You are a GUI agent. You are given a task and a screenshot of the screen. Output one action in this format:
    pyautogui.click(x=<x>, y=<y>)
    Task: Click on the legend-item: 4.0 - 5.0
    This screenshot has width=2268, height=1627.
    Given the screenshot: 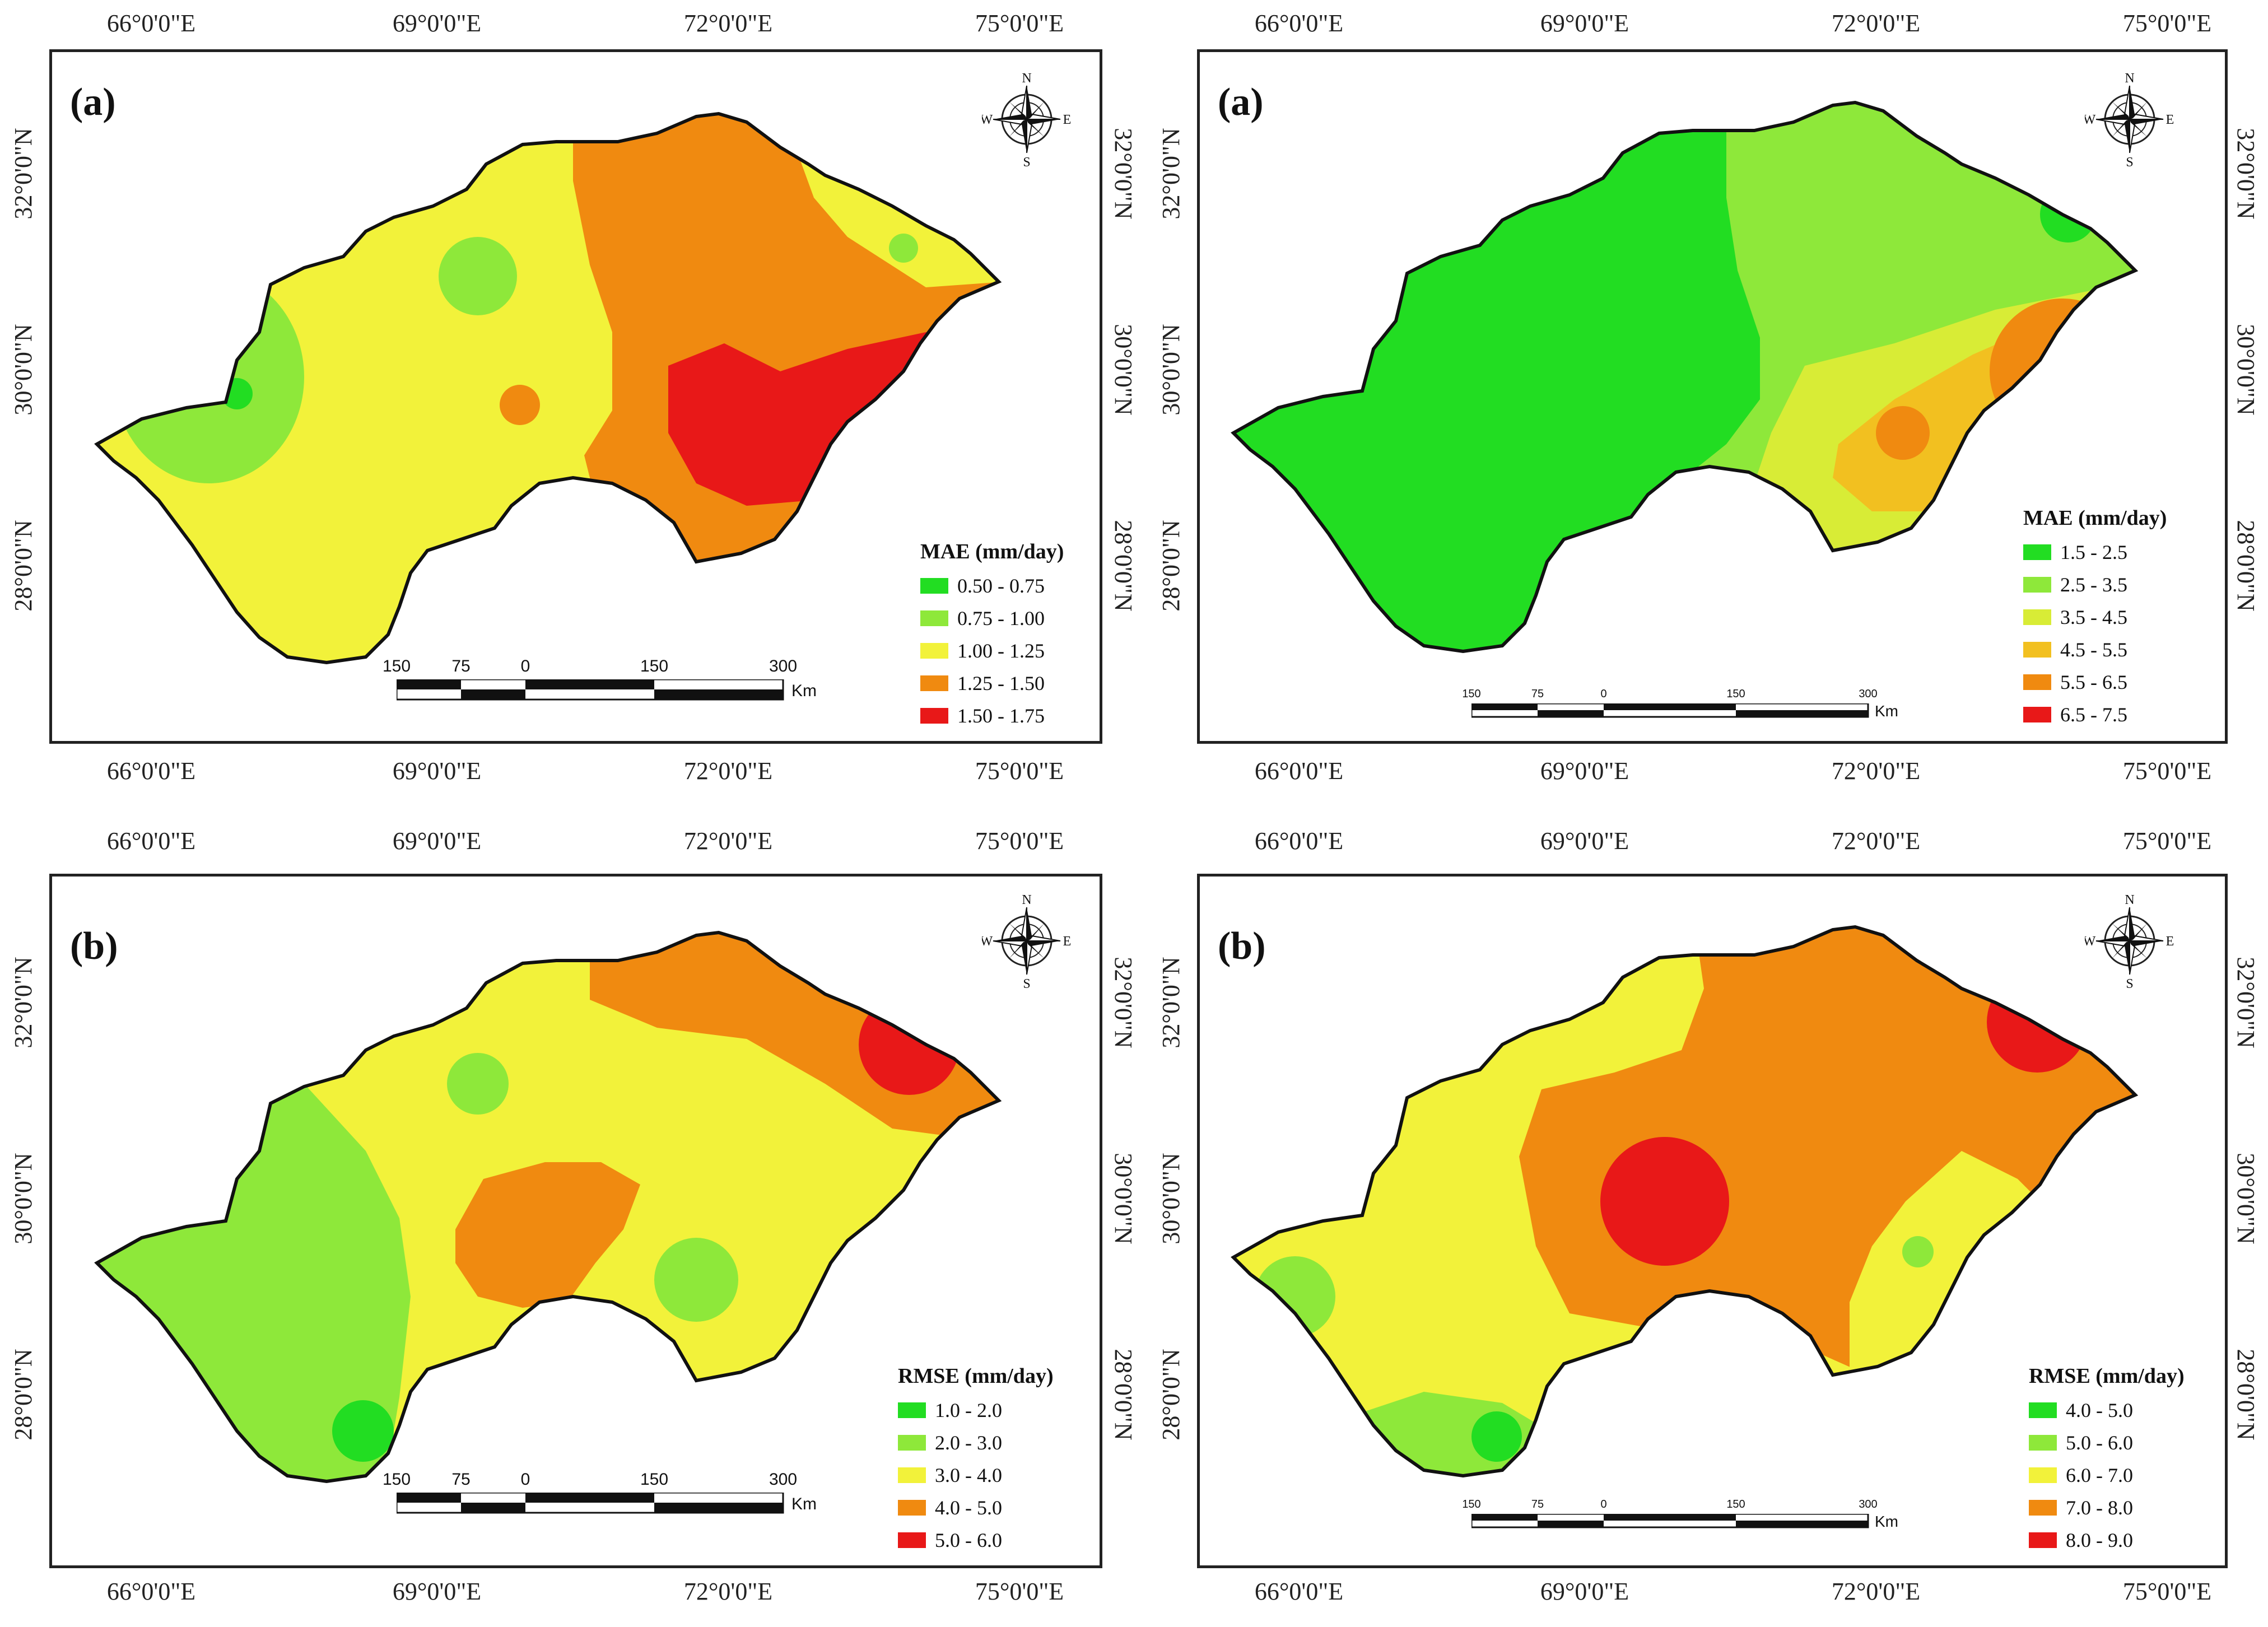 What is the action you would take?
    pyautogui.click(x=976, y=1507)
    